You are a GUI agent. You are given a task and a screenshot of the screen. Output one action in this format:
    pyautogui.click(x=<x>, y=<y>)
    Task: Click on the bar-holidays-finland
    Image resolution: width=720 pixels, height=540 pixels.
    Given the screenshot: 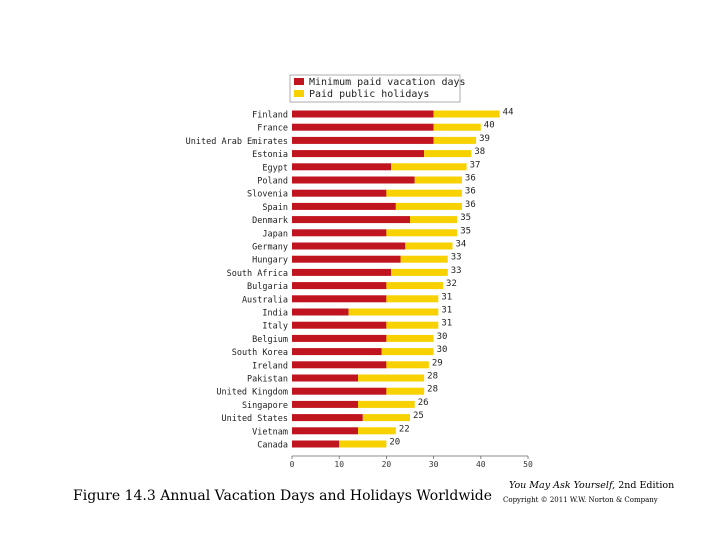 What is the action you would take?
    pyautogui.click(x=466, y=114)
    